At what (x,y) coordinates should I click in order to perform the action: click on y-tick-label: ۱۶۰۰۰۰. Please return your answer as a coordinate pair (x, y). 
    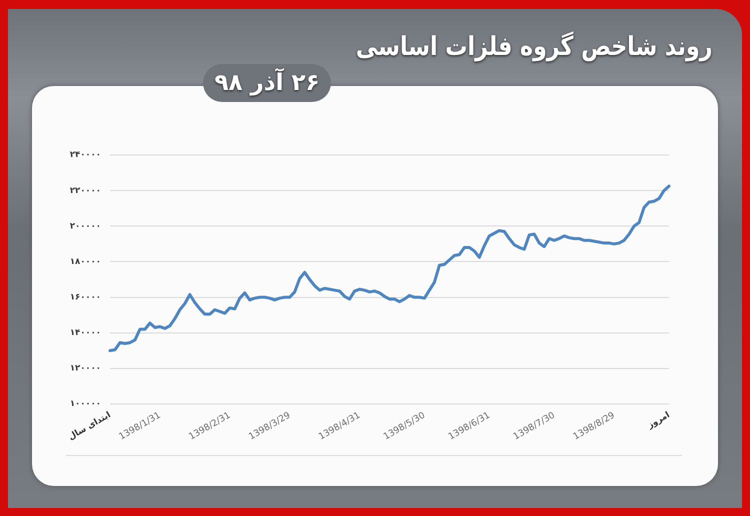
    Looking at the image, I should click on (85, 297).